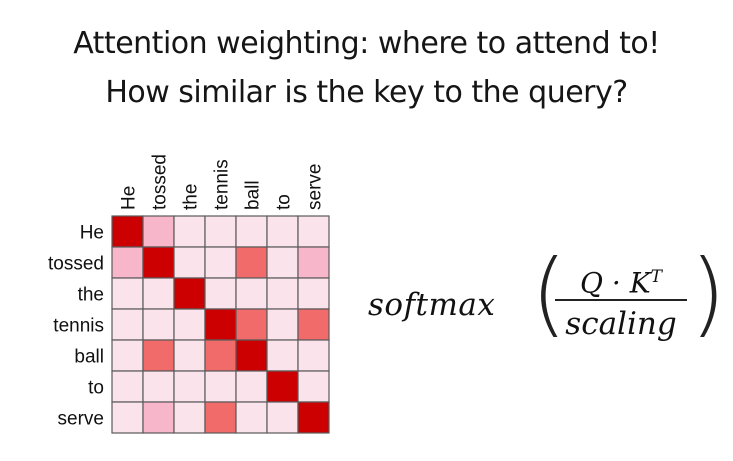 This screenshot has width=733, height=461. What do you see at coordinates (127, 293) in the screenshot?
I see `attention-cell-the-he` at bounding box center [127, 293].